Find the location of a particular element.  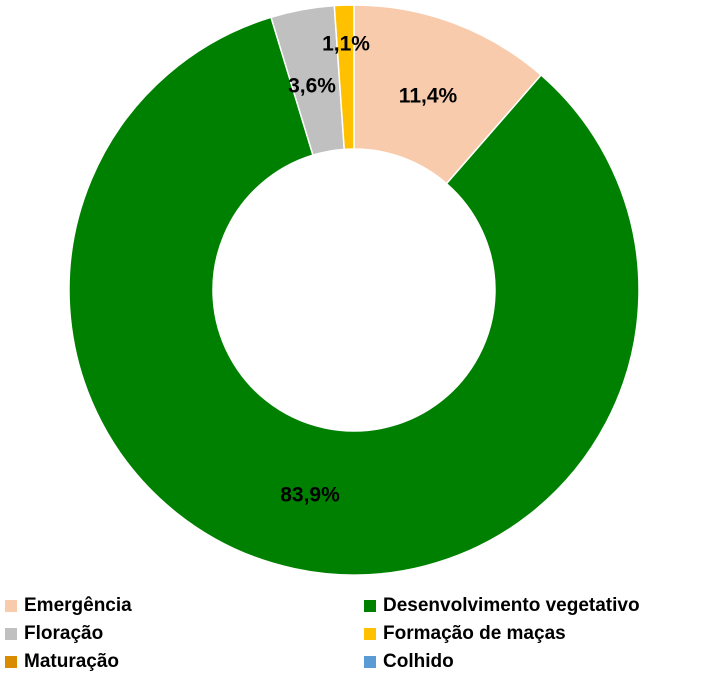

data-label-formacao-de-macas: 1,1% is located at coordinates (346, 44).